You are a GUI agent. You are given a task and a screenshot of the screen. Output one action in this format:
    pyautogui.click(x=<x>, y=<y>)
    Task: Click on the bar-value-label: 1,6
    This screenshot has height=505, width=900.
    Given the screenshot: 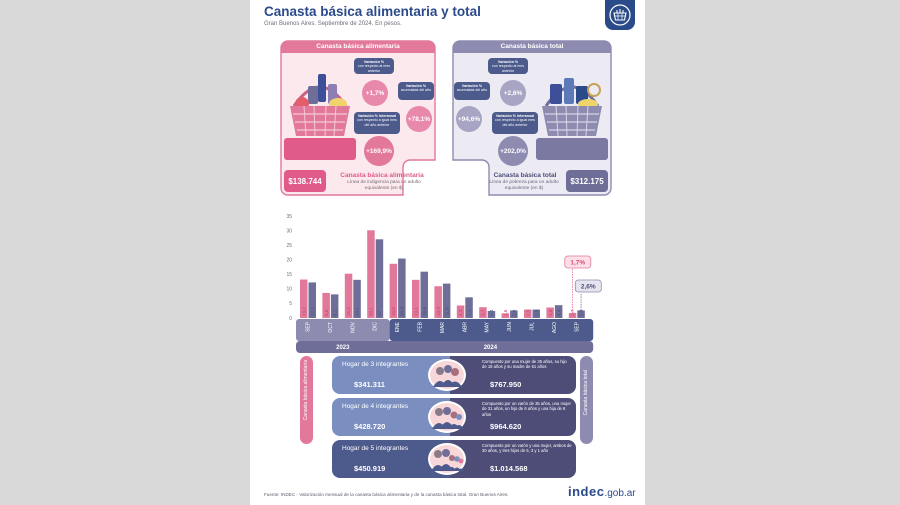 What is the action you would take?
    pyautogui.click(x=505, y=312)
    